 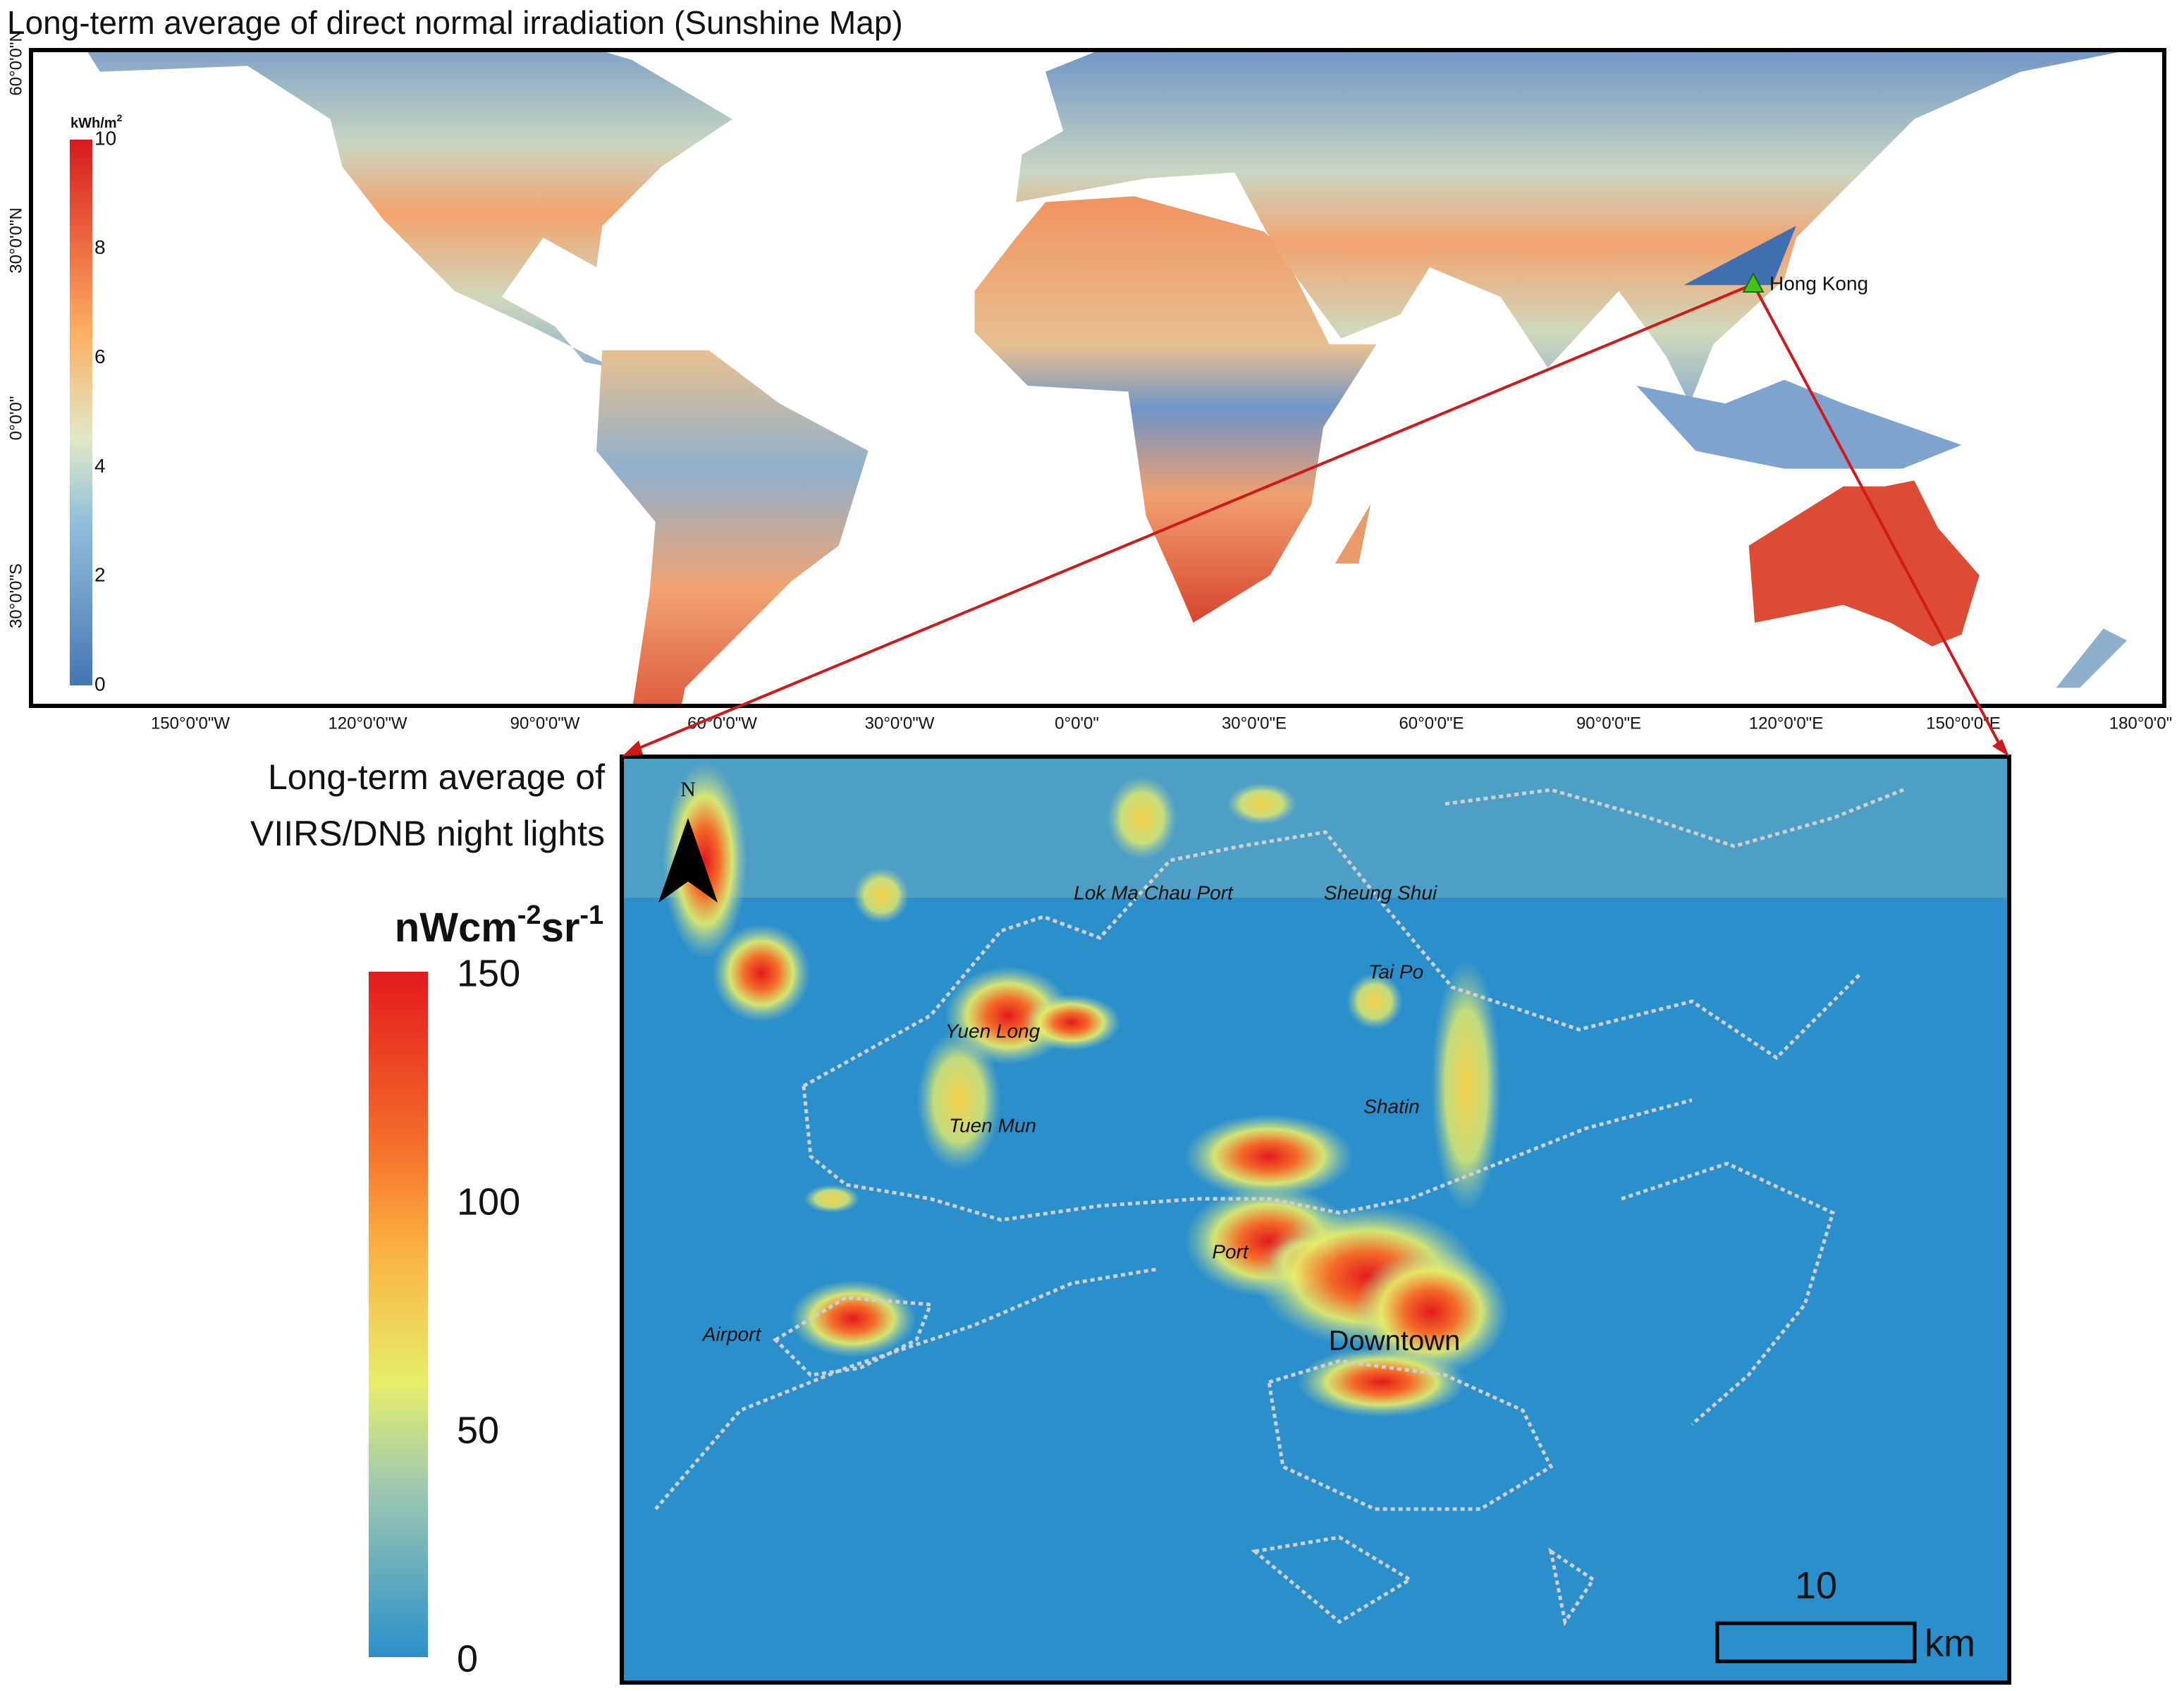 I want to click on marker-label: Hong Kong, so click(x=1819, y=283).